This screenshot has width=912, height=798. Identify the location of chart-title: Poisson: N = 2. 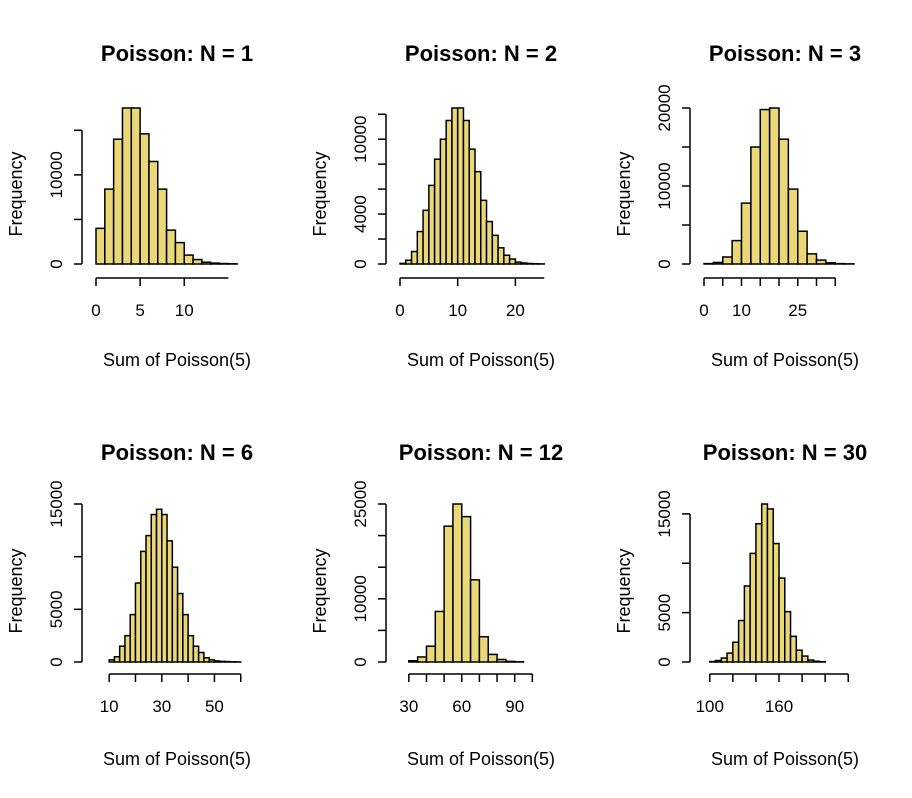
(481, 53).